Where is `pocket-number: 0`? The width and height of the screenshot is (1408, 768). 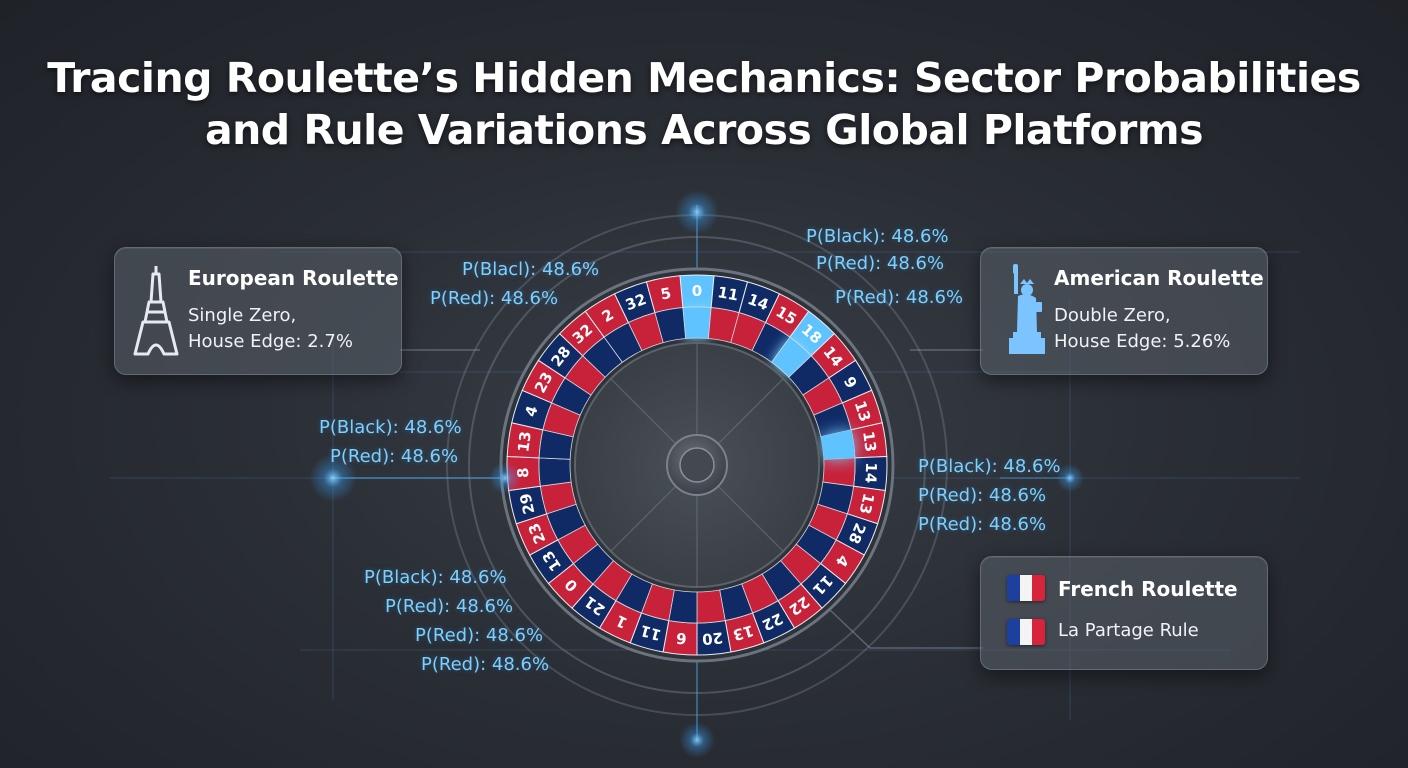 pocket-number: 0 is located at coordinates (697, 291).